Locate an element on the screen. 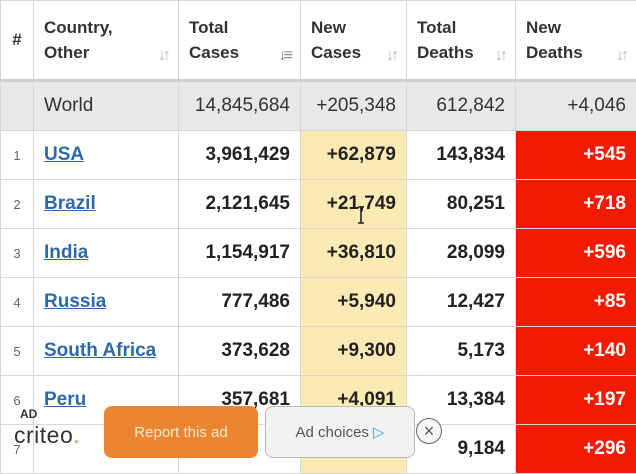 Image resolution: width=636 pixels, height=474 pixels. country-cell: South Africa is located at coordinates (106, 351).